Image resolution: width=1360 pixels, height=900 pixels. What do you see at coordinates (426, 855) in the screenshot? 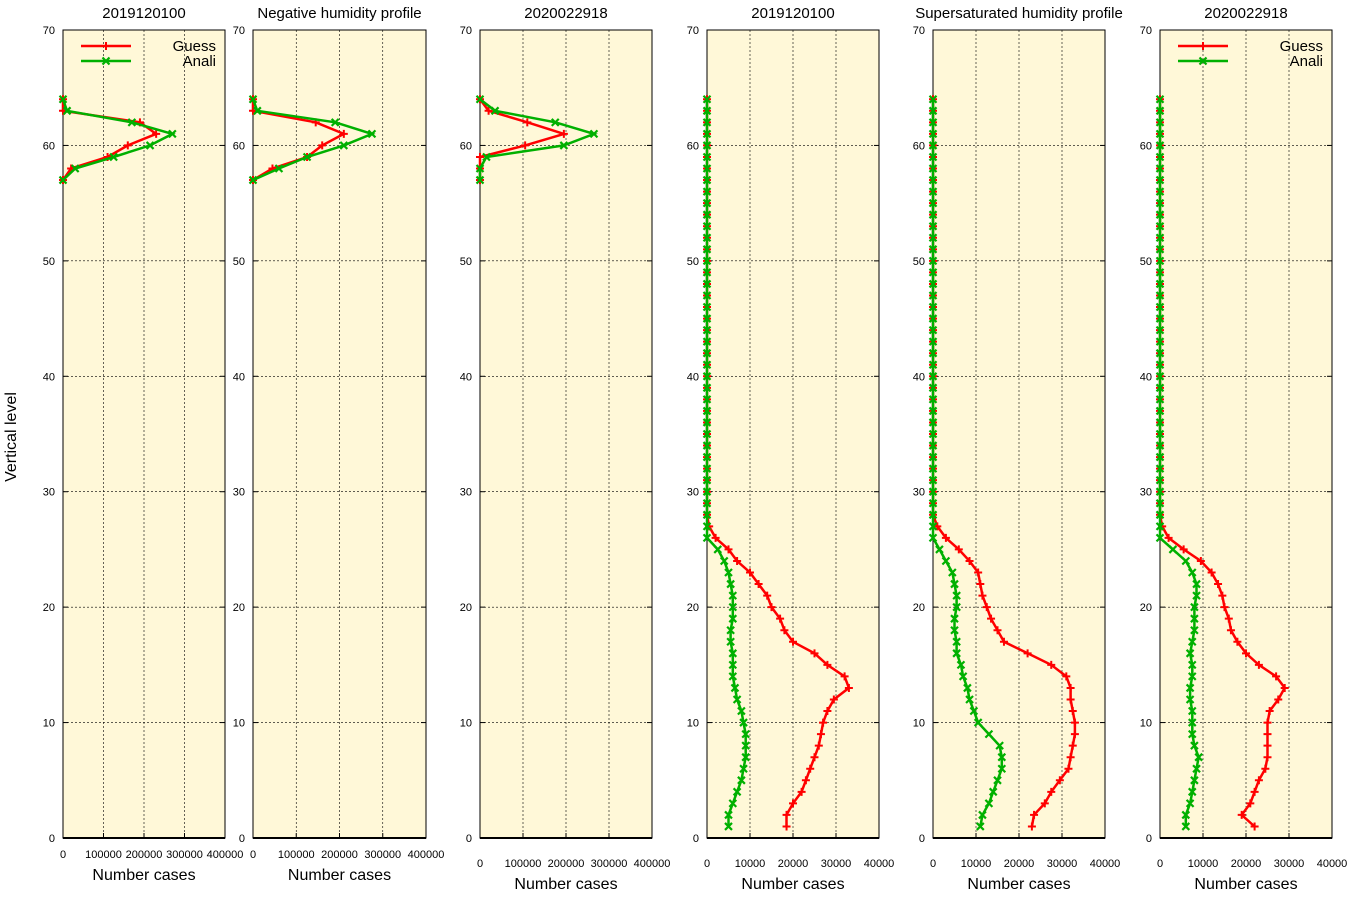
I see `x-tick-label: 400000` at bounding box center [426, 855].